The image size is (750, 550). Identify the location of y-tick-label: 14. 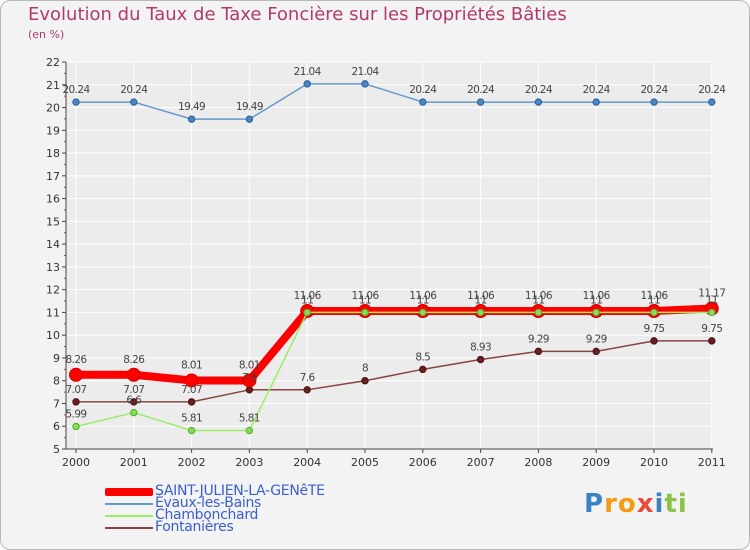
(53, 244).